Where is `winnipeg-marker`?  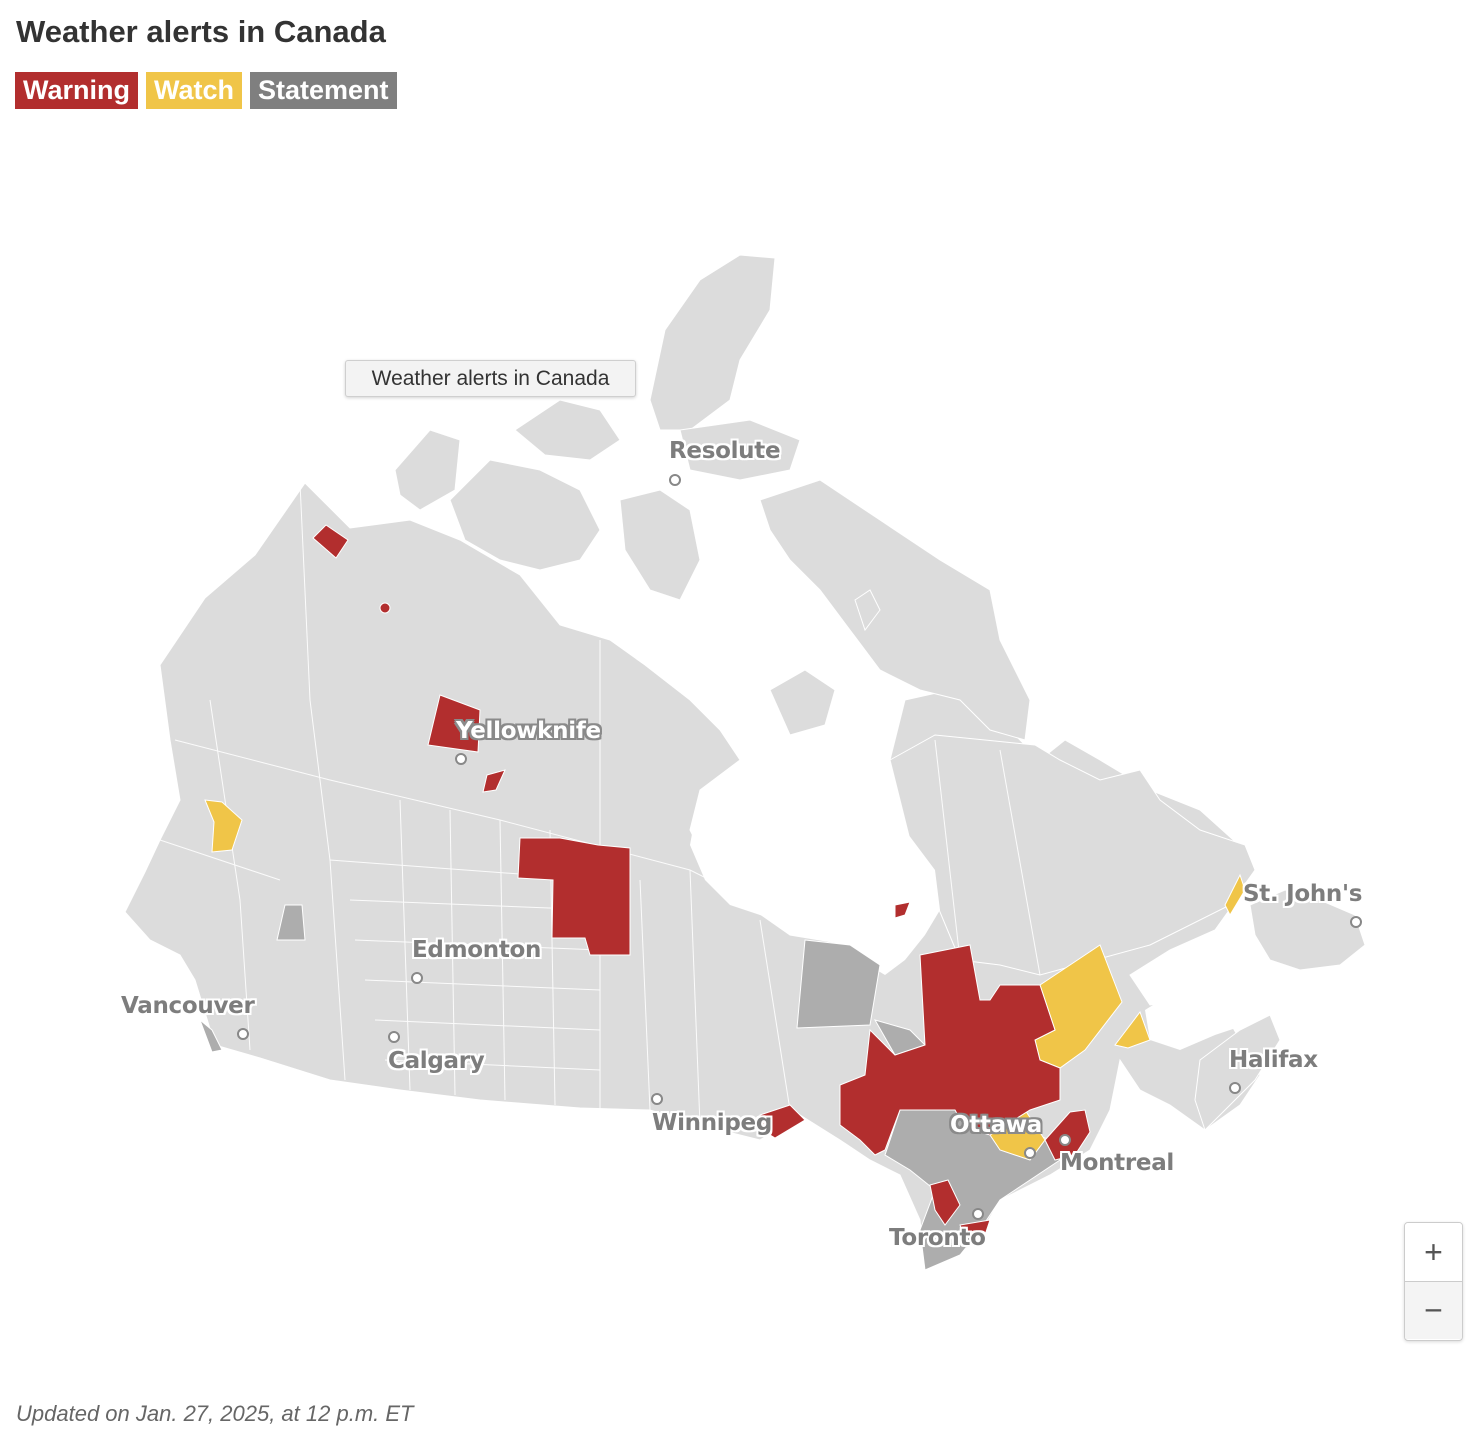
winnipeg-marker is located at coordinates (657, 1099).